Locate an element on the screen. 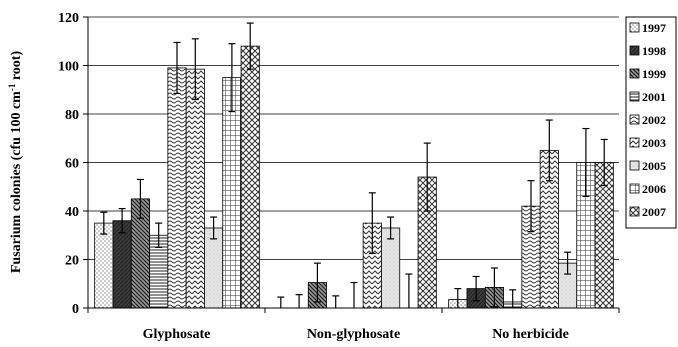 The image size is (678, 347). legend: 1997 1998 1999 2001 2002 2003 2005 2006 2007 is located at coordinates (651, 122).